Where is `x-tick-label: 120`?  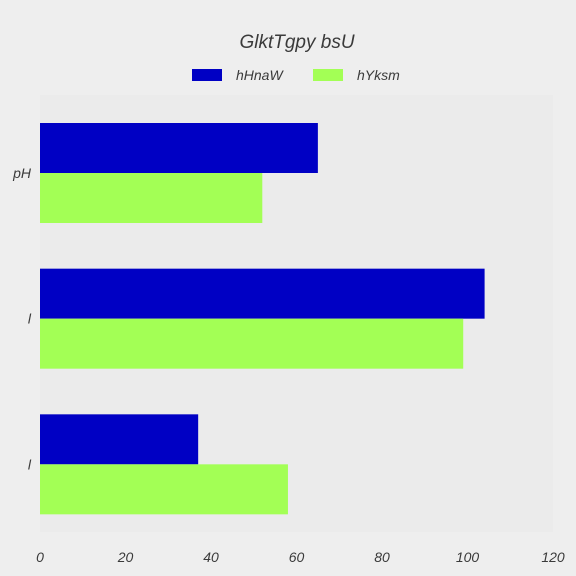
x-tick-label: 120 is located at coordinates (553, 557).